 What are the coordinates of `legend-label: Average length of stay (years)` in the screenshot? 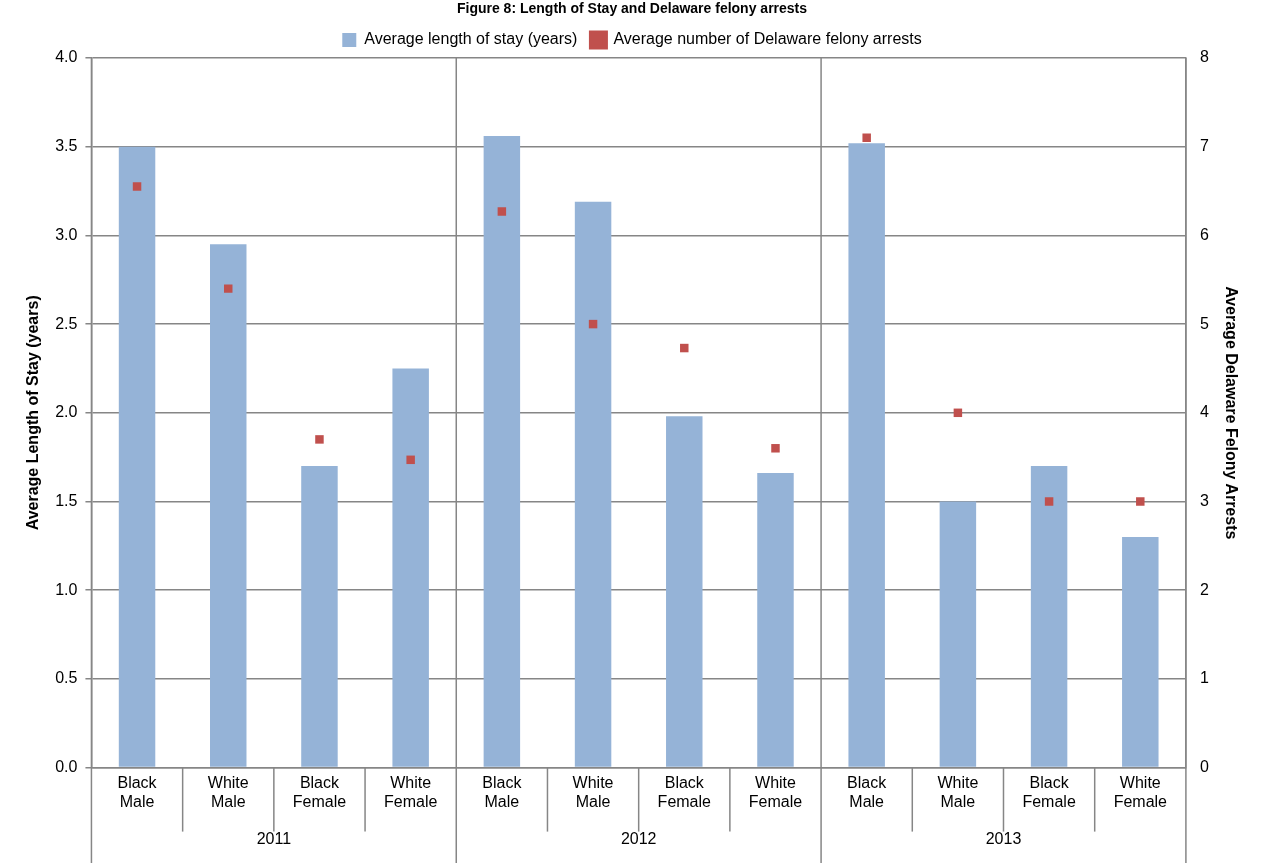 It's located at (471, 39).